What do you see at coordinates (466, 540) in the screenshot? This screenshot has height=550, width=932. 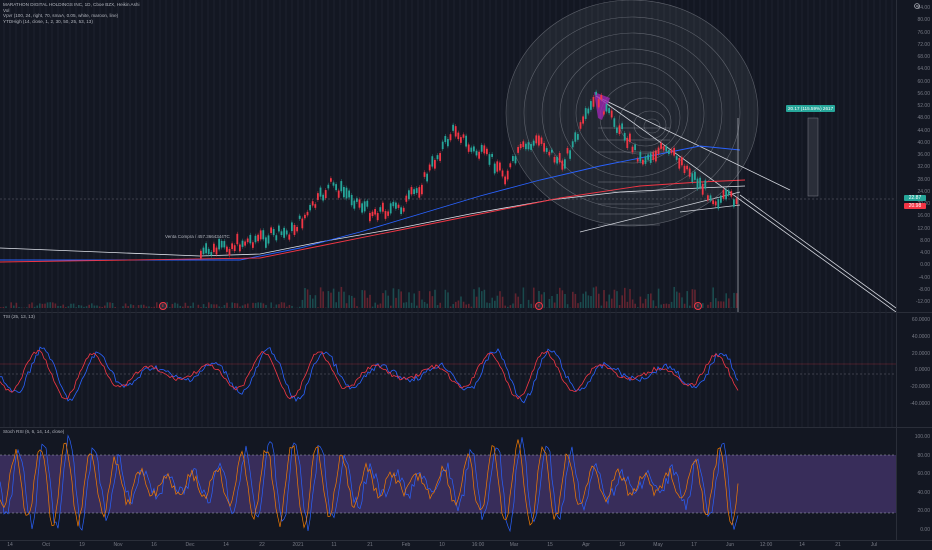 I see `time-axis-separator` at bounding box center [466, 540].